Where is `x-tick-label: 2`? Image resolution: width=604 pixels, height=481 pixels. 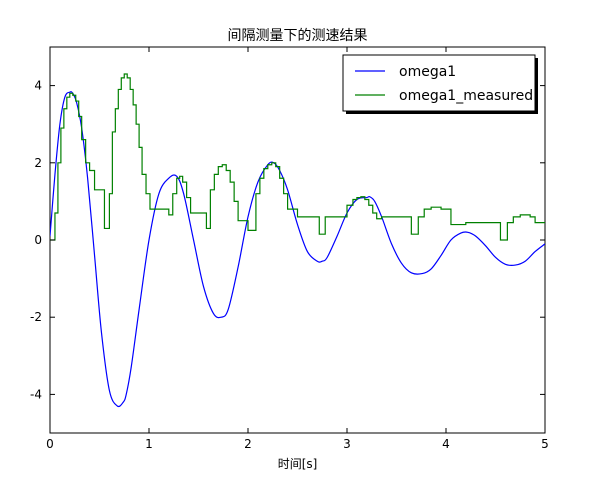
x-tick-label: 2 is located at coordinates (248, 444).